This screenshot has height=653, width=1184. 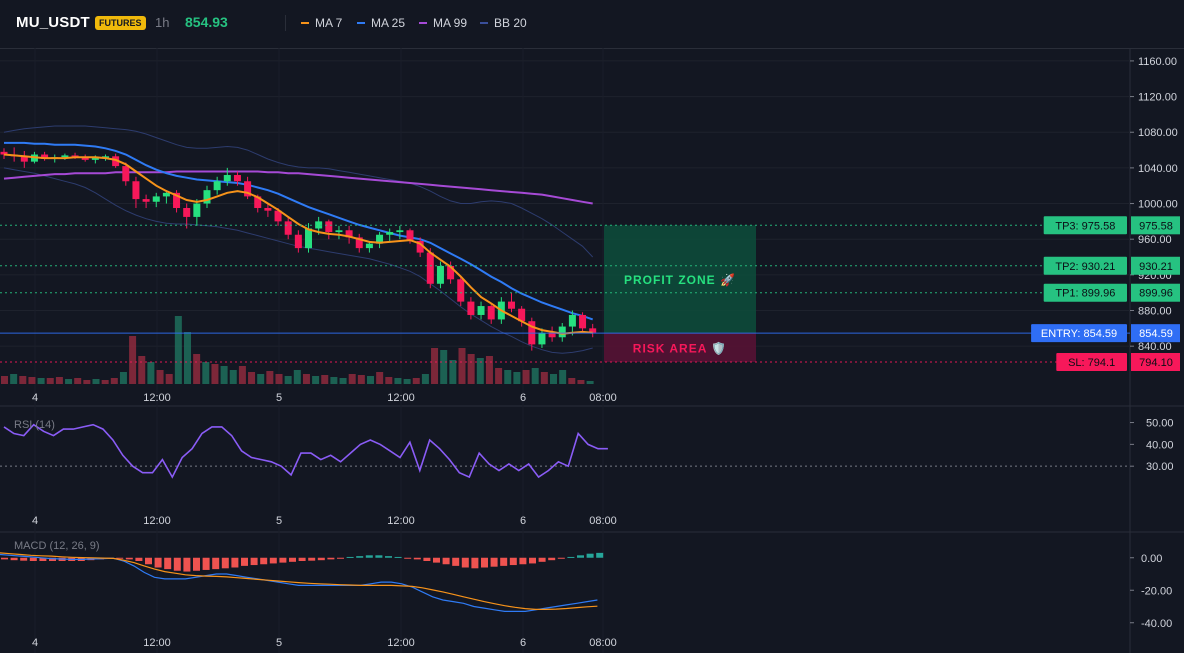 I want to click on y-tick-label: 1160.00, so click(x=1157, y=62).